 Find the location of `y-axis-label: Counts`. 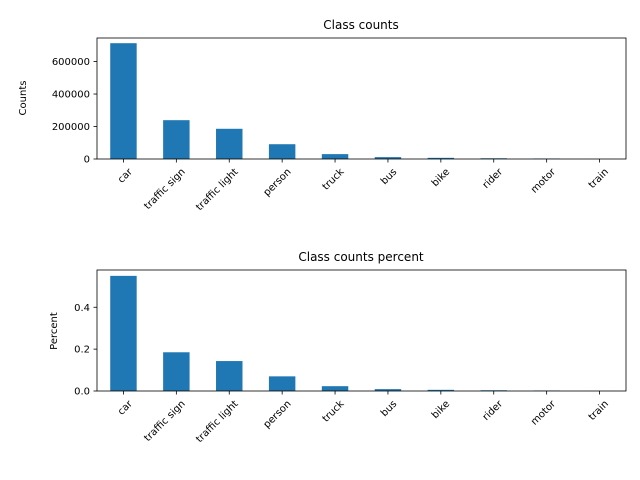

y-axis-label: Counts is located at coordinates (23, 98).